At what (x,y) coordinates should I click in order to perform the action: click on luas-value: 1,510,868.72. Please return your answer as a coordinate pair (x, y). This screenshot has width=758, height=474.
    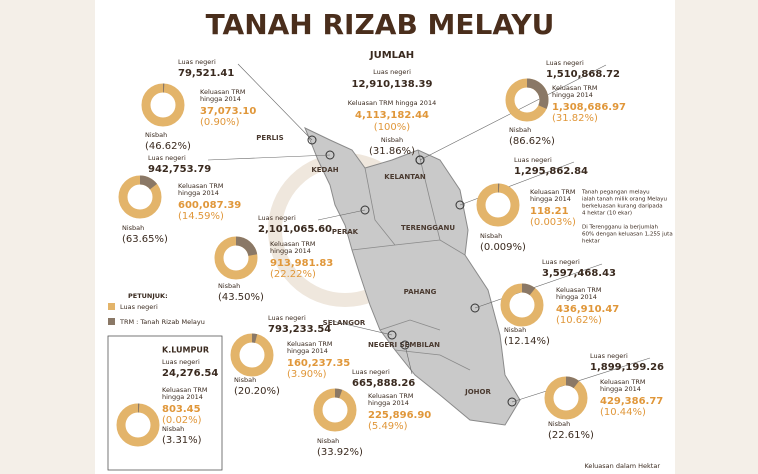
    Looking at the image, I should click on (583, 74).